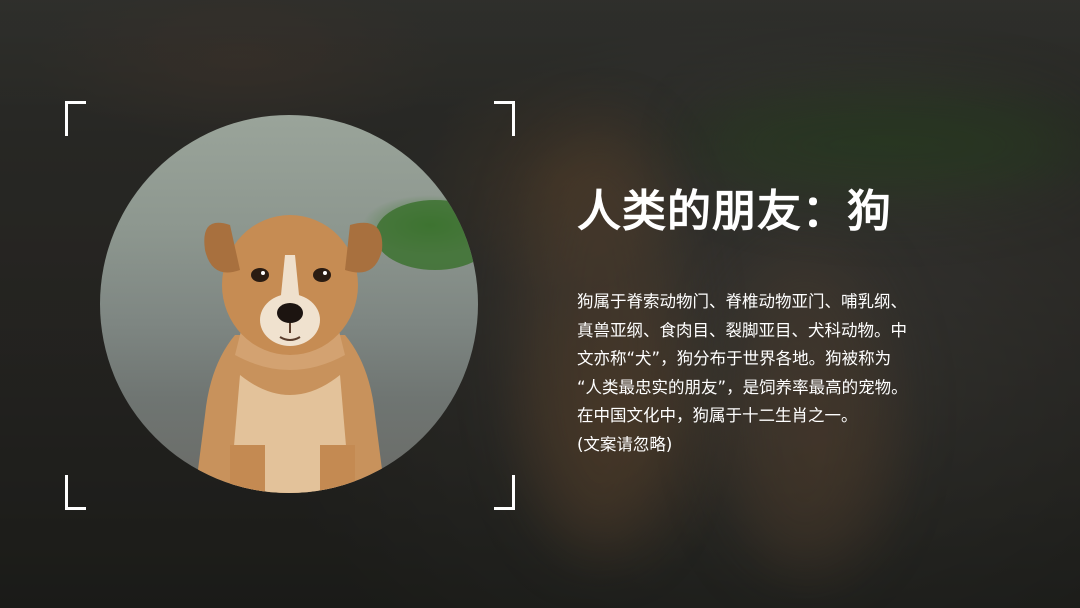 The width and height of the screenshot is (1080, 608). Describe the element at coordinates (625, 444) in the screenshot. I see `description-note: (文案请忽略)` at that location.